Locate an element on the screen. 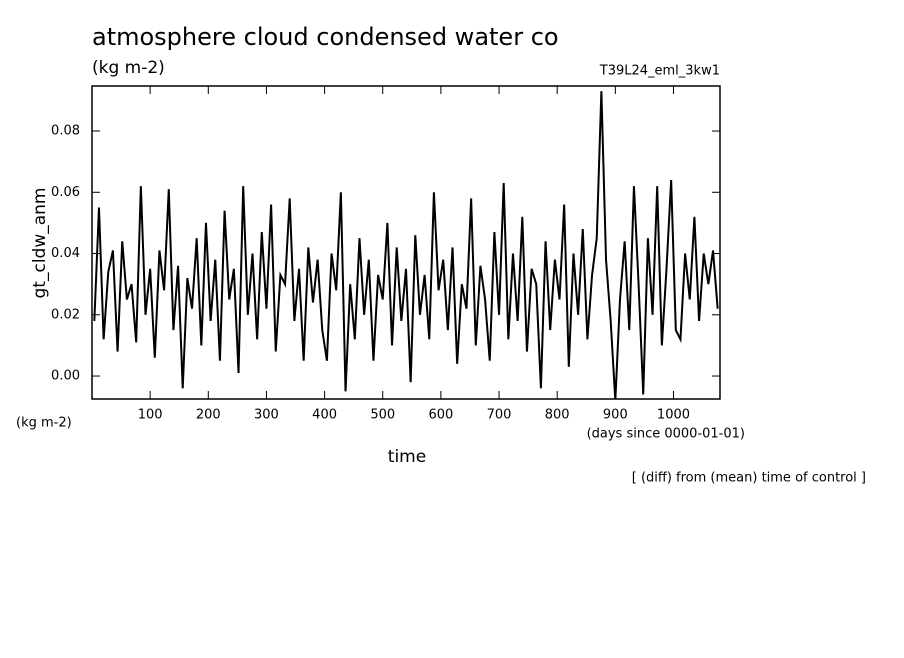 The height and width of the screenshot is (658, 904). chart-subtitle: (kg m-2) is located at coordinates (128, 68).